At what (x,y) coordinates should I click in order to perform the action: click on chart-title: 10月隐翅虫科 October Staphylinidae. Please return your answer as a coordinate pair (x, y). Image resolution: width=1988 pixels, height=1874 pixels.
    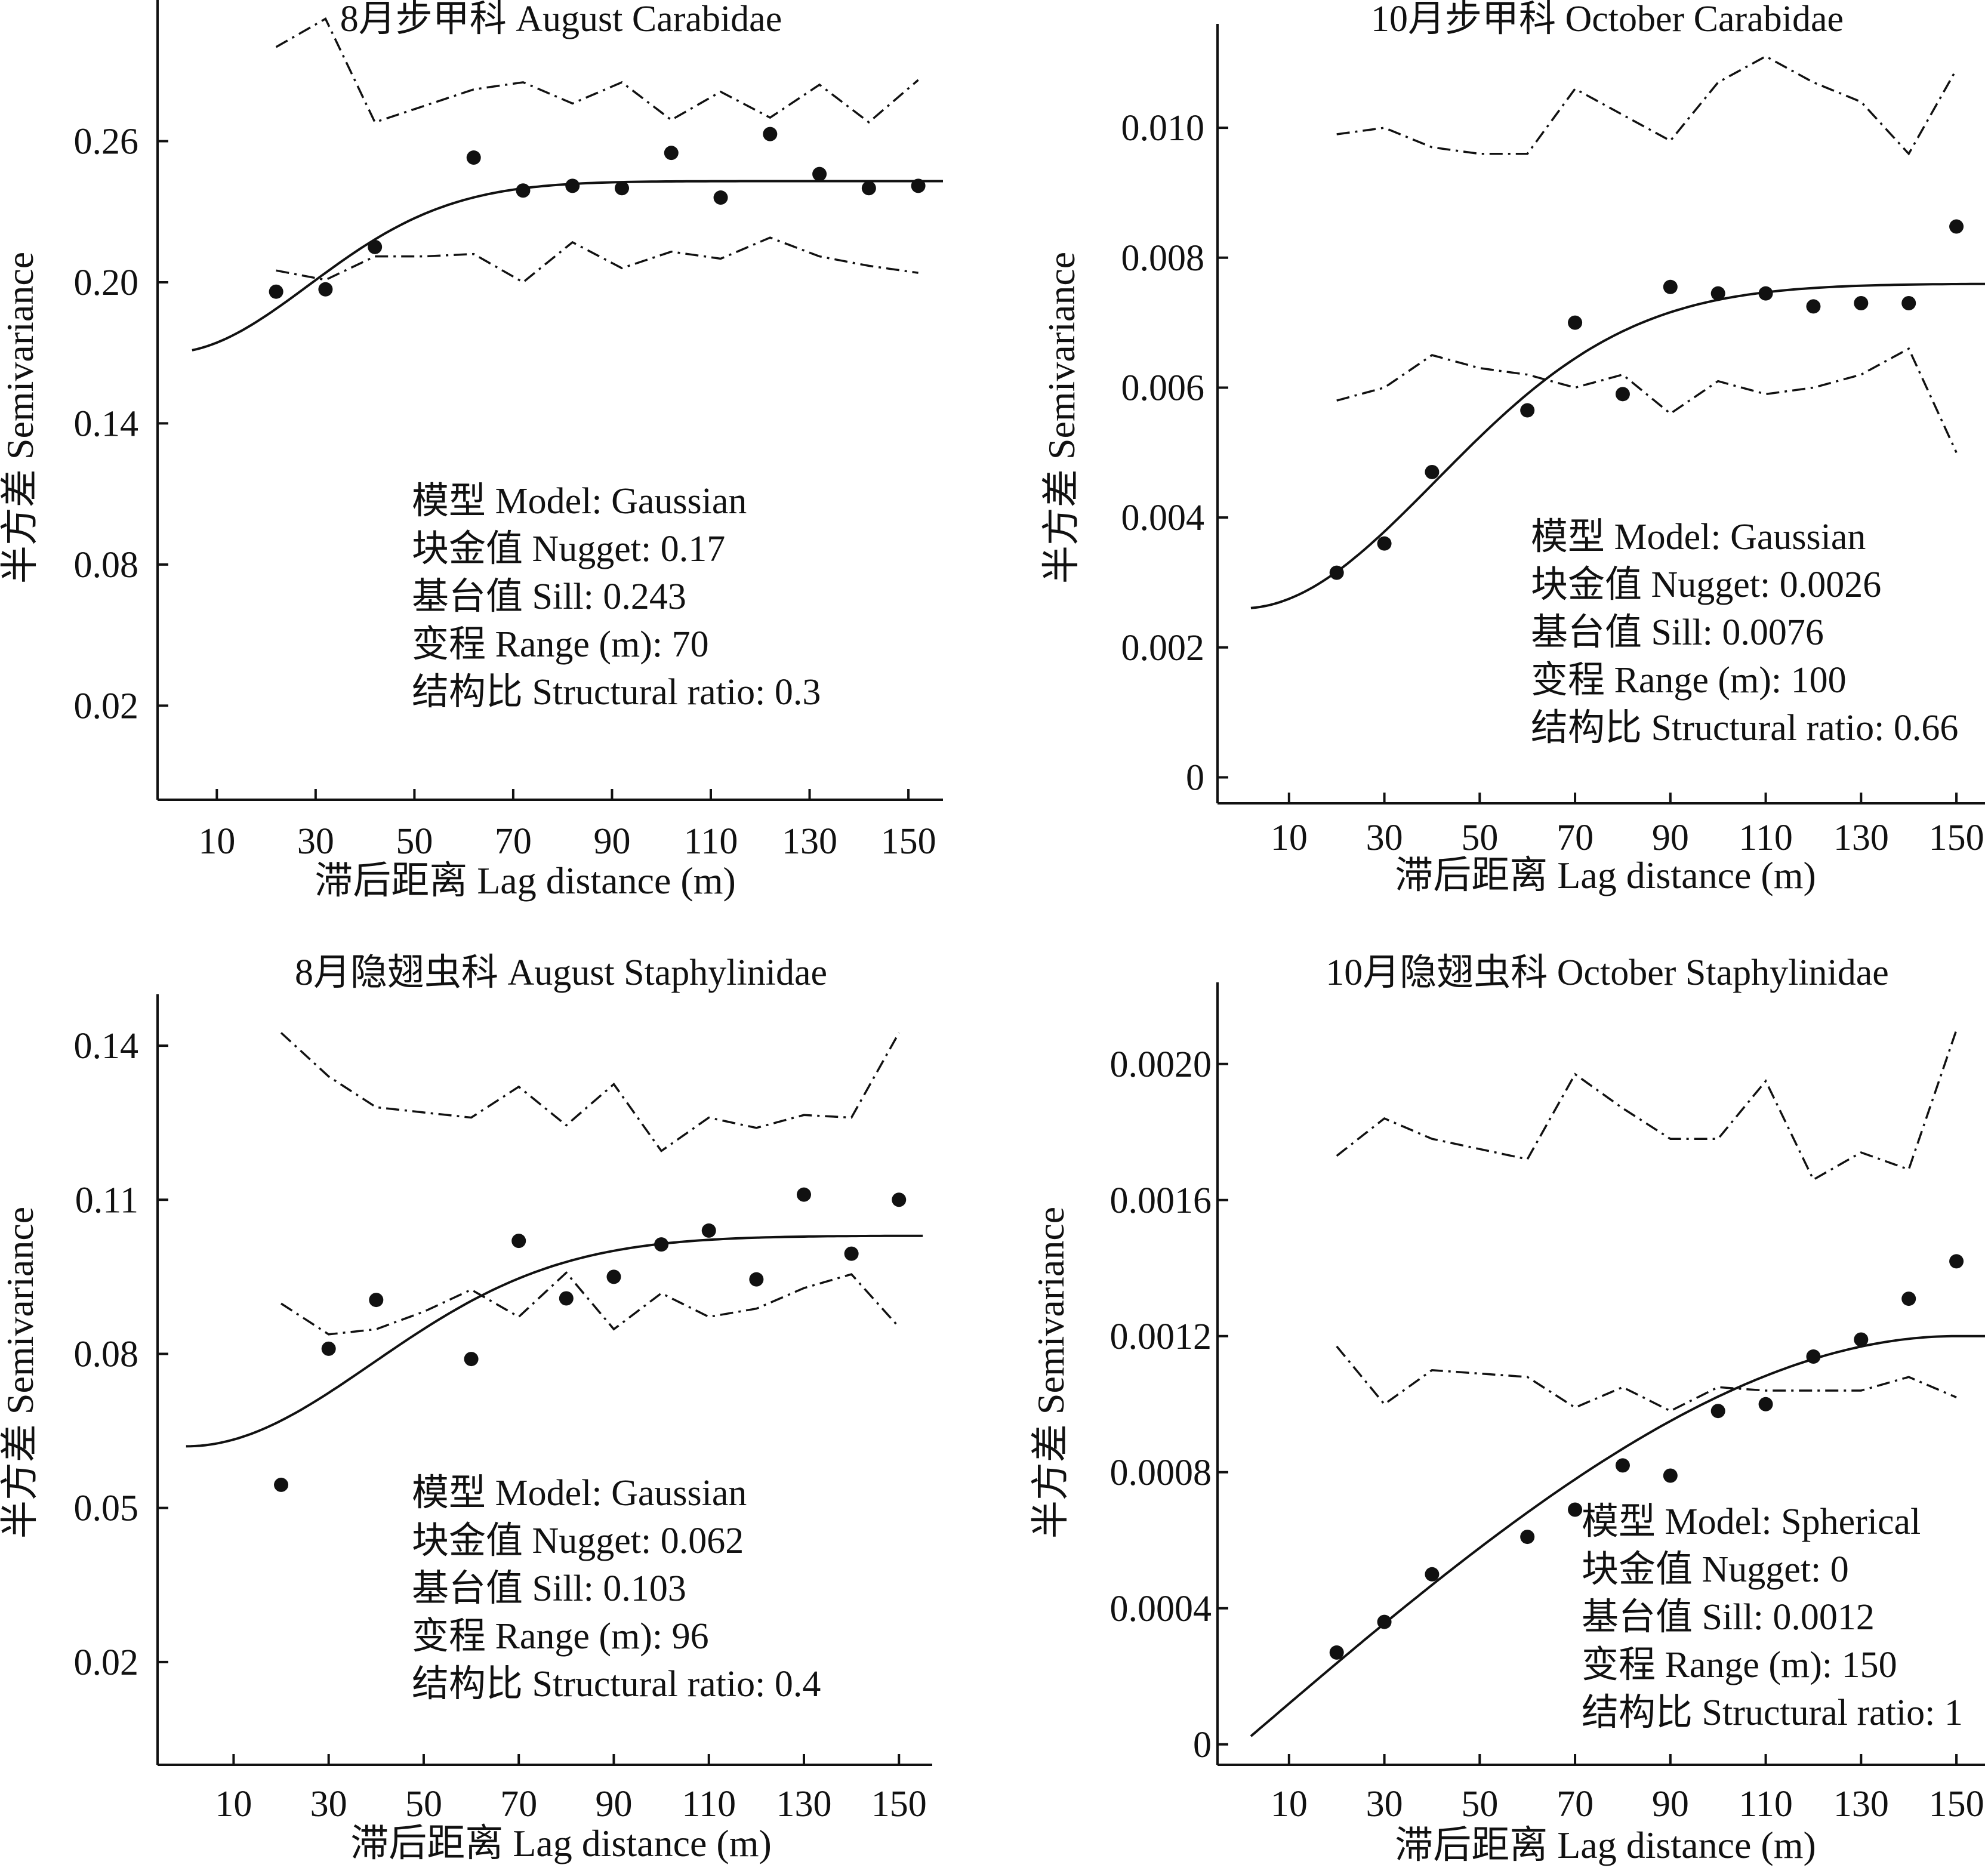
    Looking at the image, I should click on (1608, 973).